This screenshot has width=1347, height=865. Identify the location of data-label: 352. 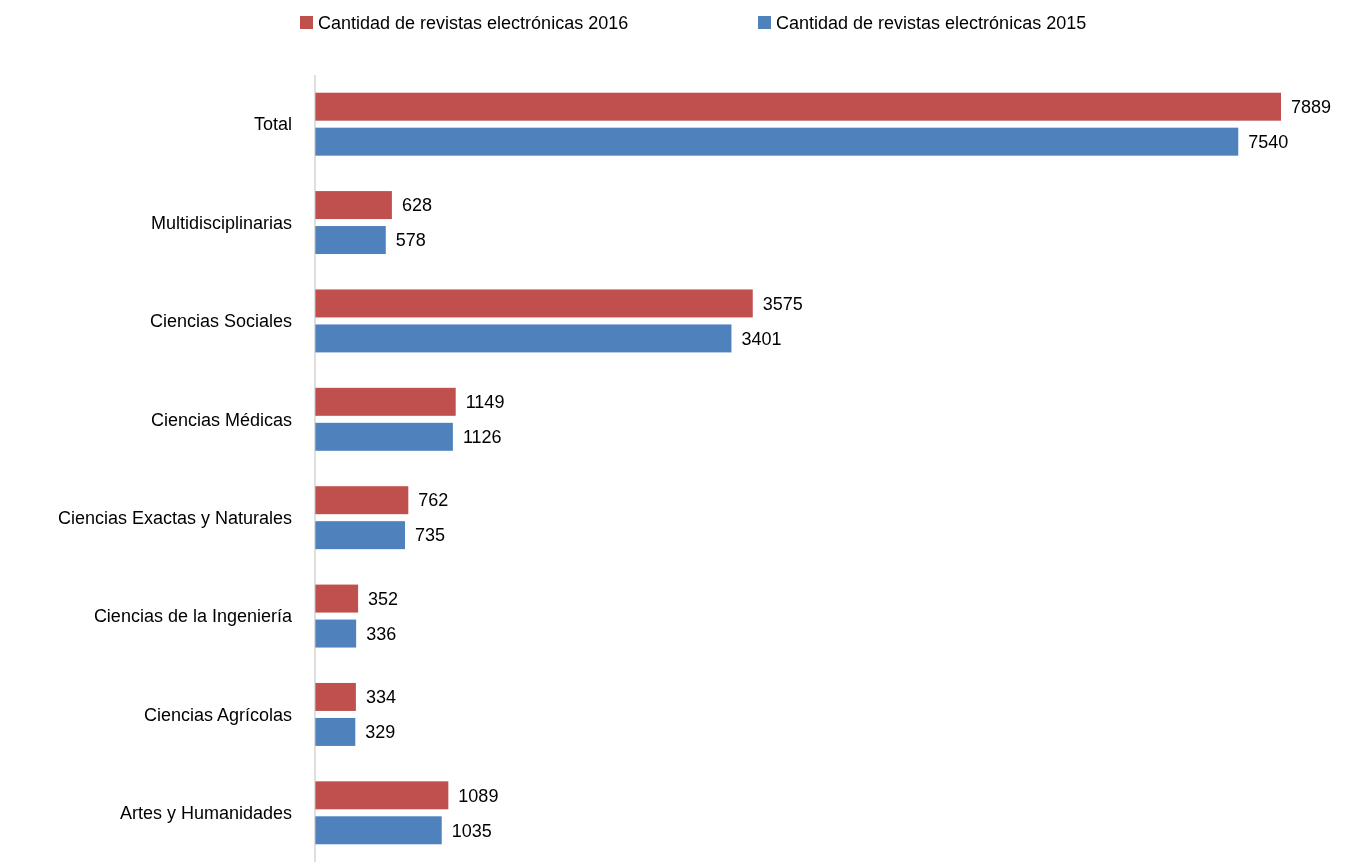
(383, 598).